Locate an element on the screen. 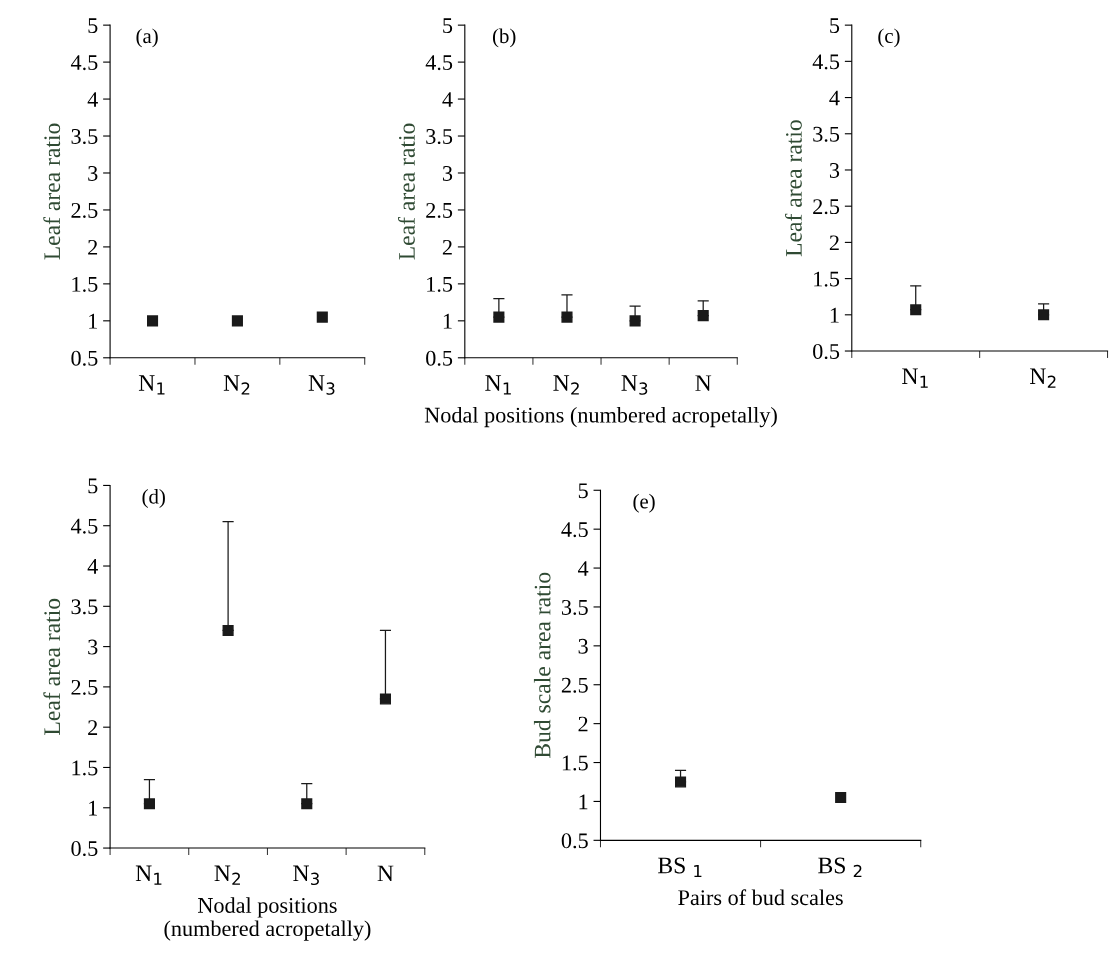 This screenshot has height=967, width=1112. x-tick-label: BS $_{1}$ is located at coordinates (680, 867).